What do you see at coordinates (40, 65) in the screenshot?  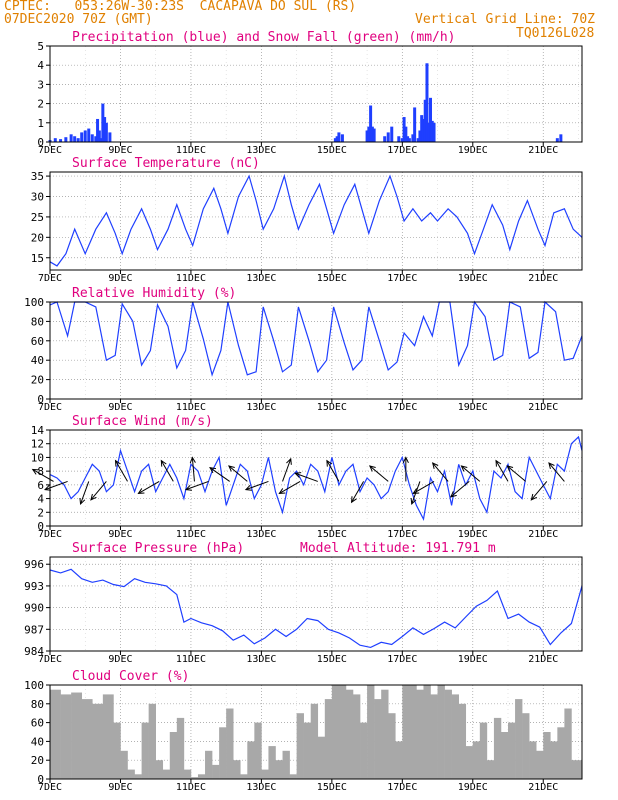 I see `y-tick-label: 4` at bounding box center [40, 65].